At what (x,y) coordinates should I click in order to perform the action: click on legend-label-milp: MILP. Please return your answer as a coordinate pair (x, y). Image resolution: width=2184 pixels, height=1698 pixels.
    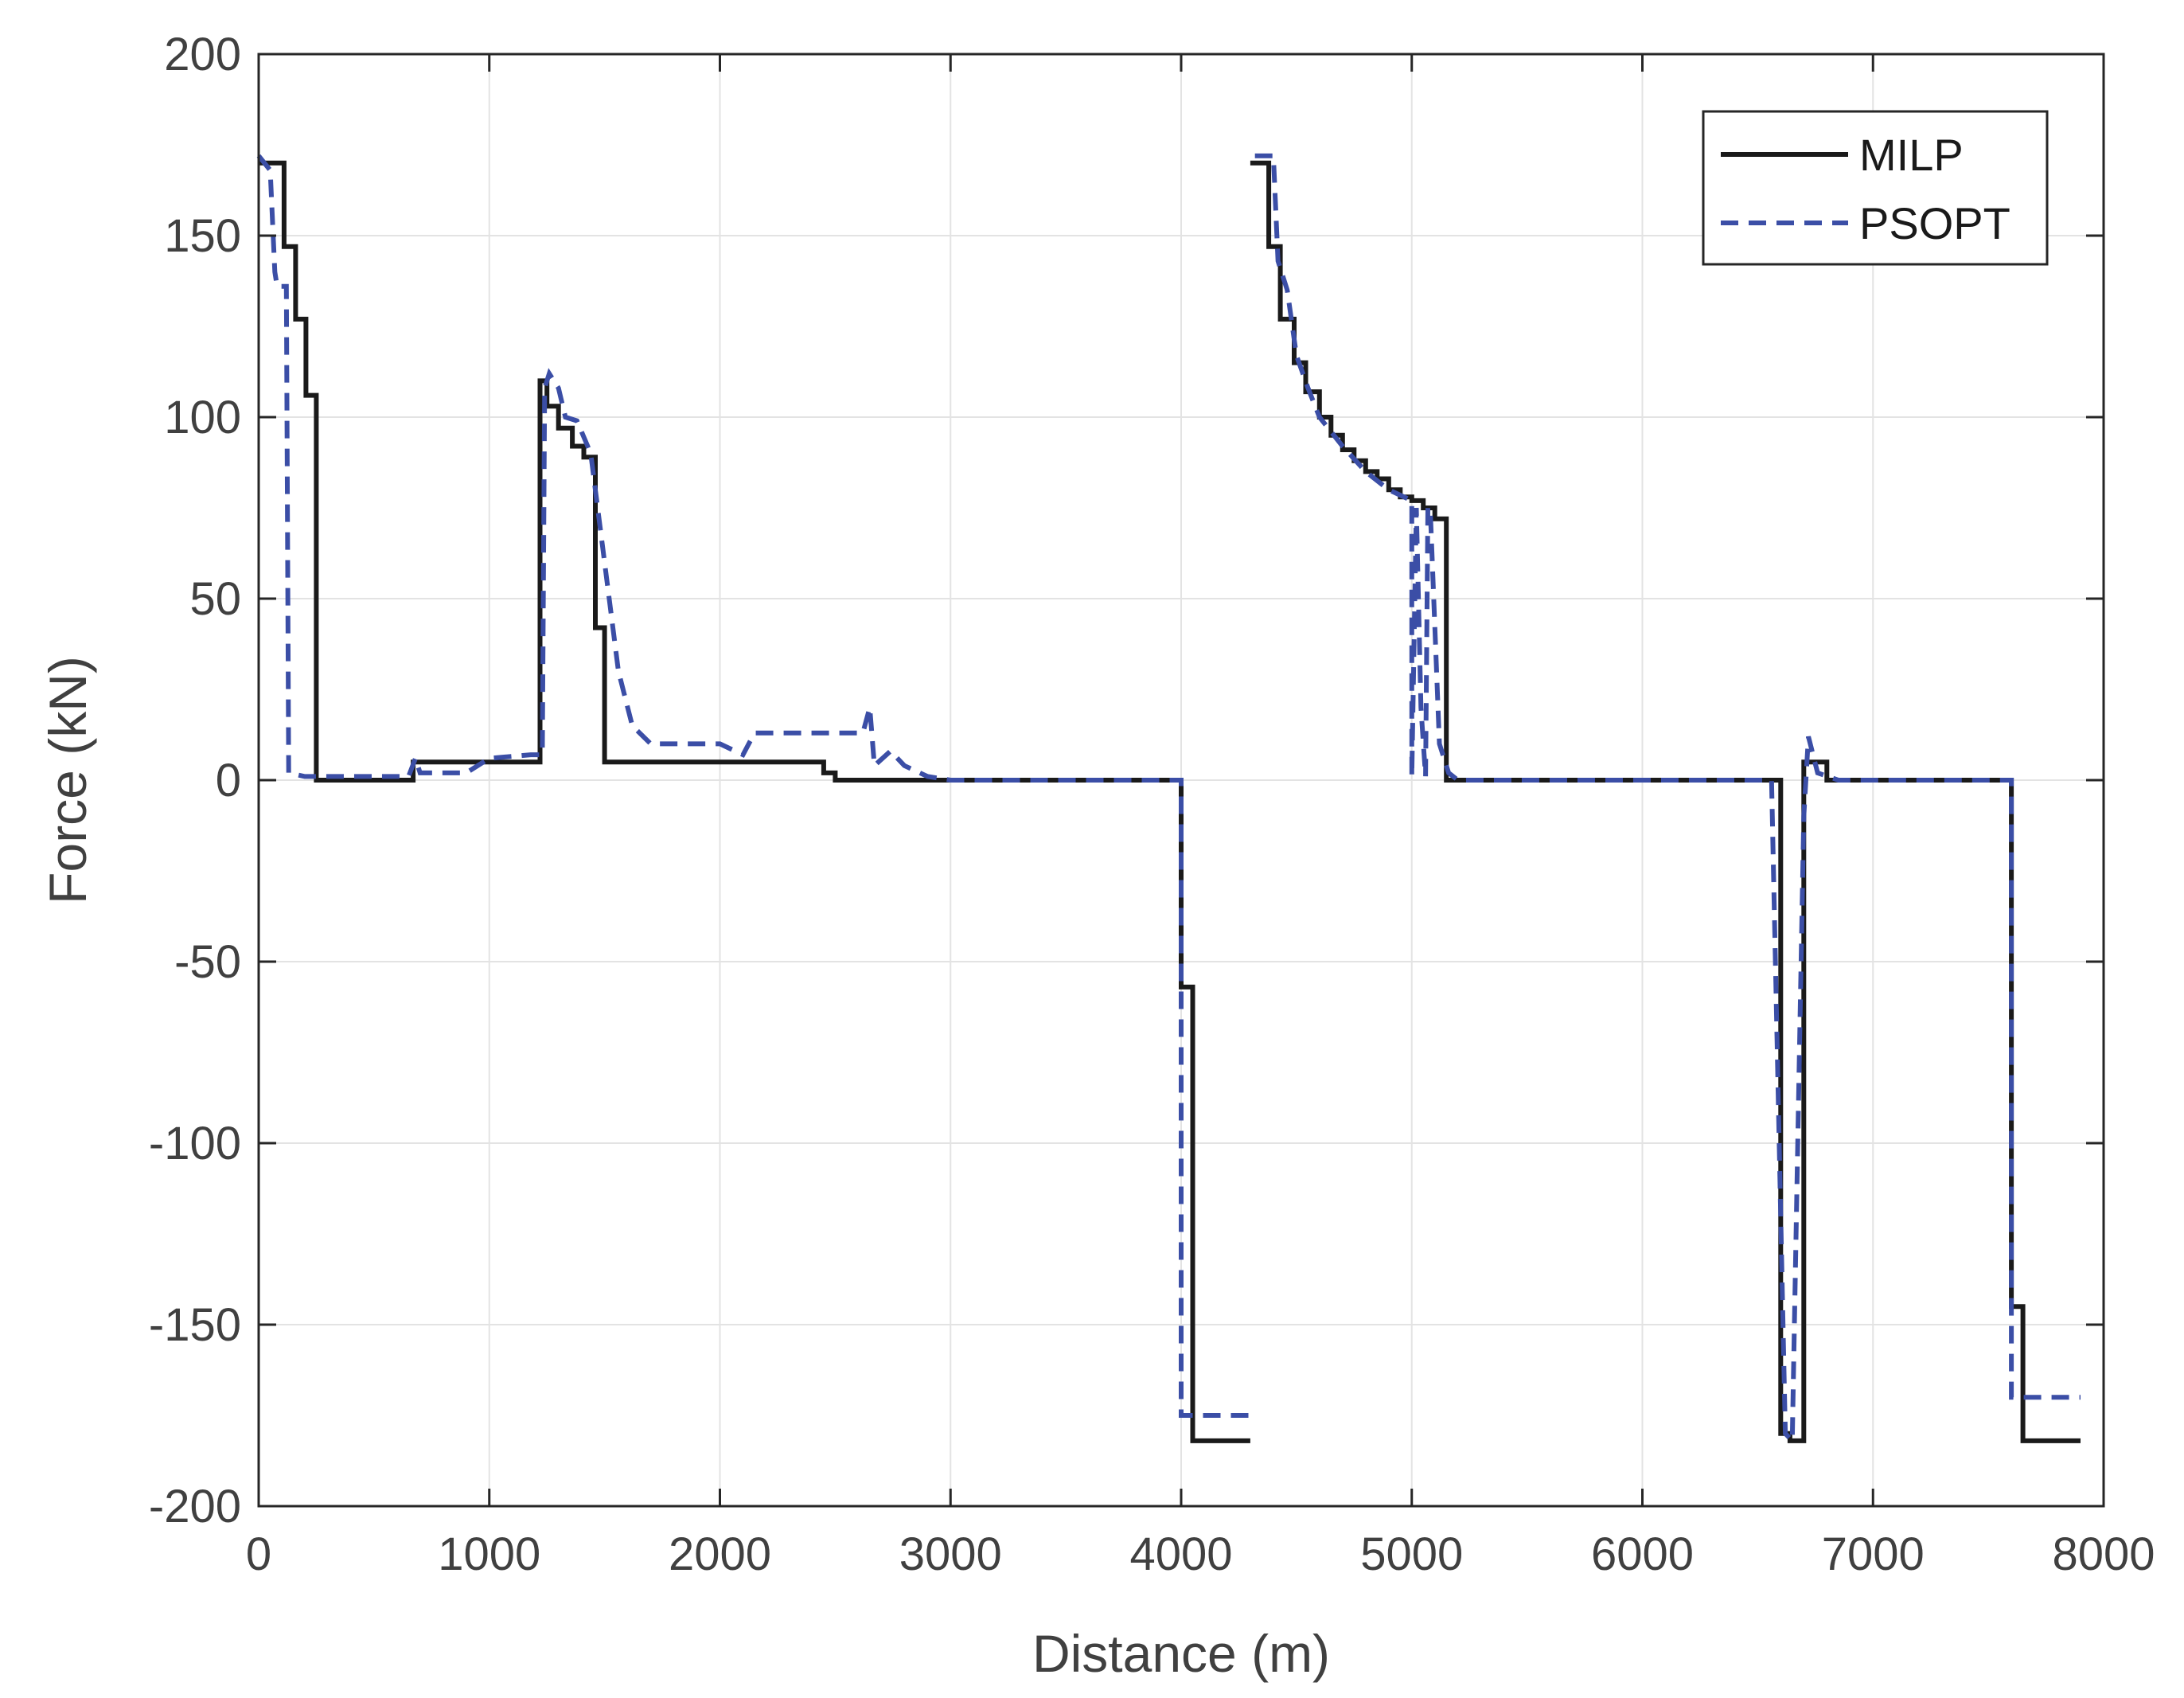
    Looking at the image, I should click on (1911, 155).